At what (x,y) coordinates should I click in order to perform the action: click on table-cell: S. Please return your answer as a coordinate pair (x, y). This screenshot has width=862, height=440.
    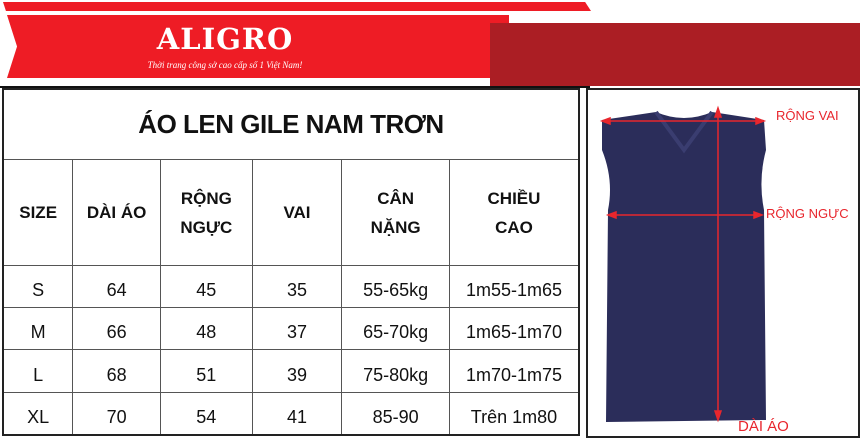
    Looking at the image, I should click on (38, 286).